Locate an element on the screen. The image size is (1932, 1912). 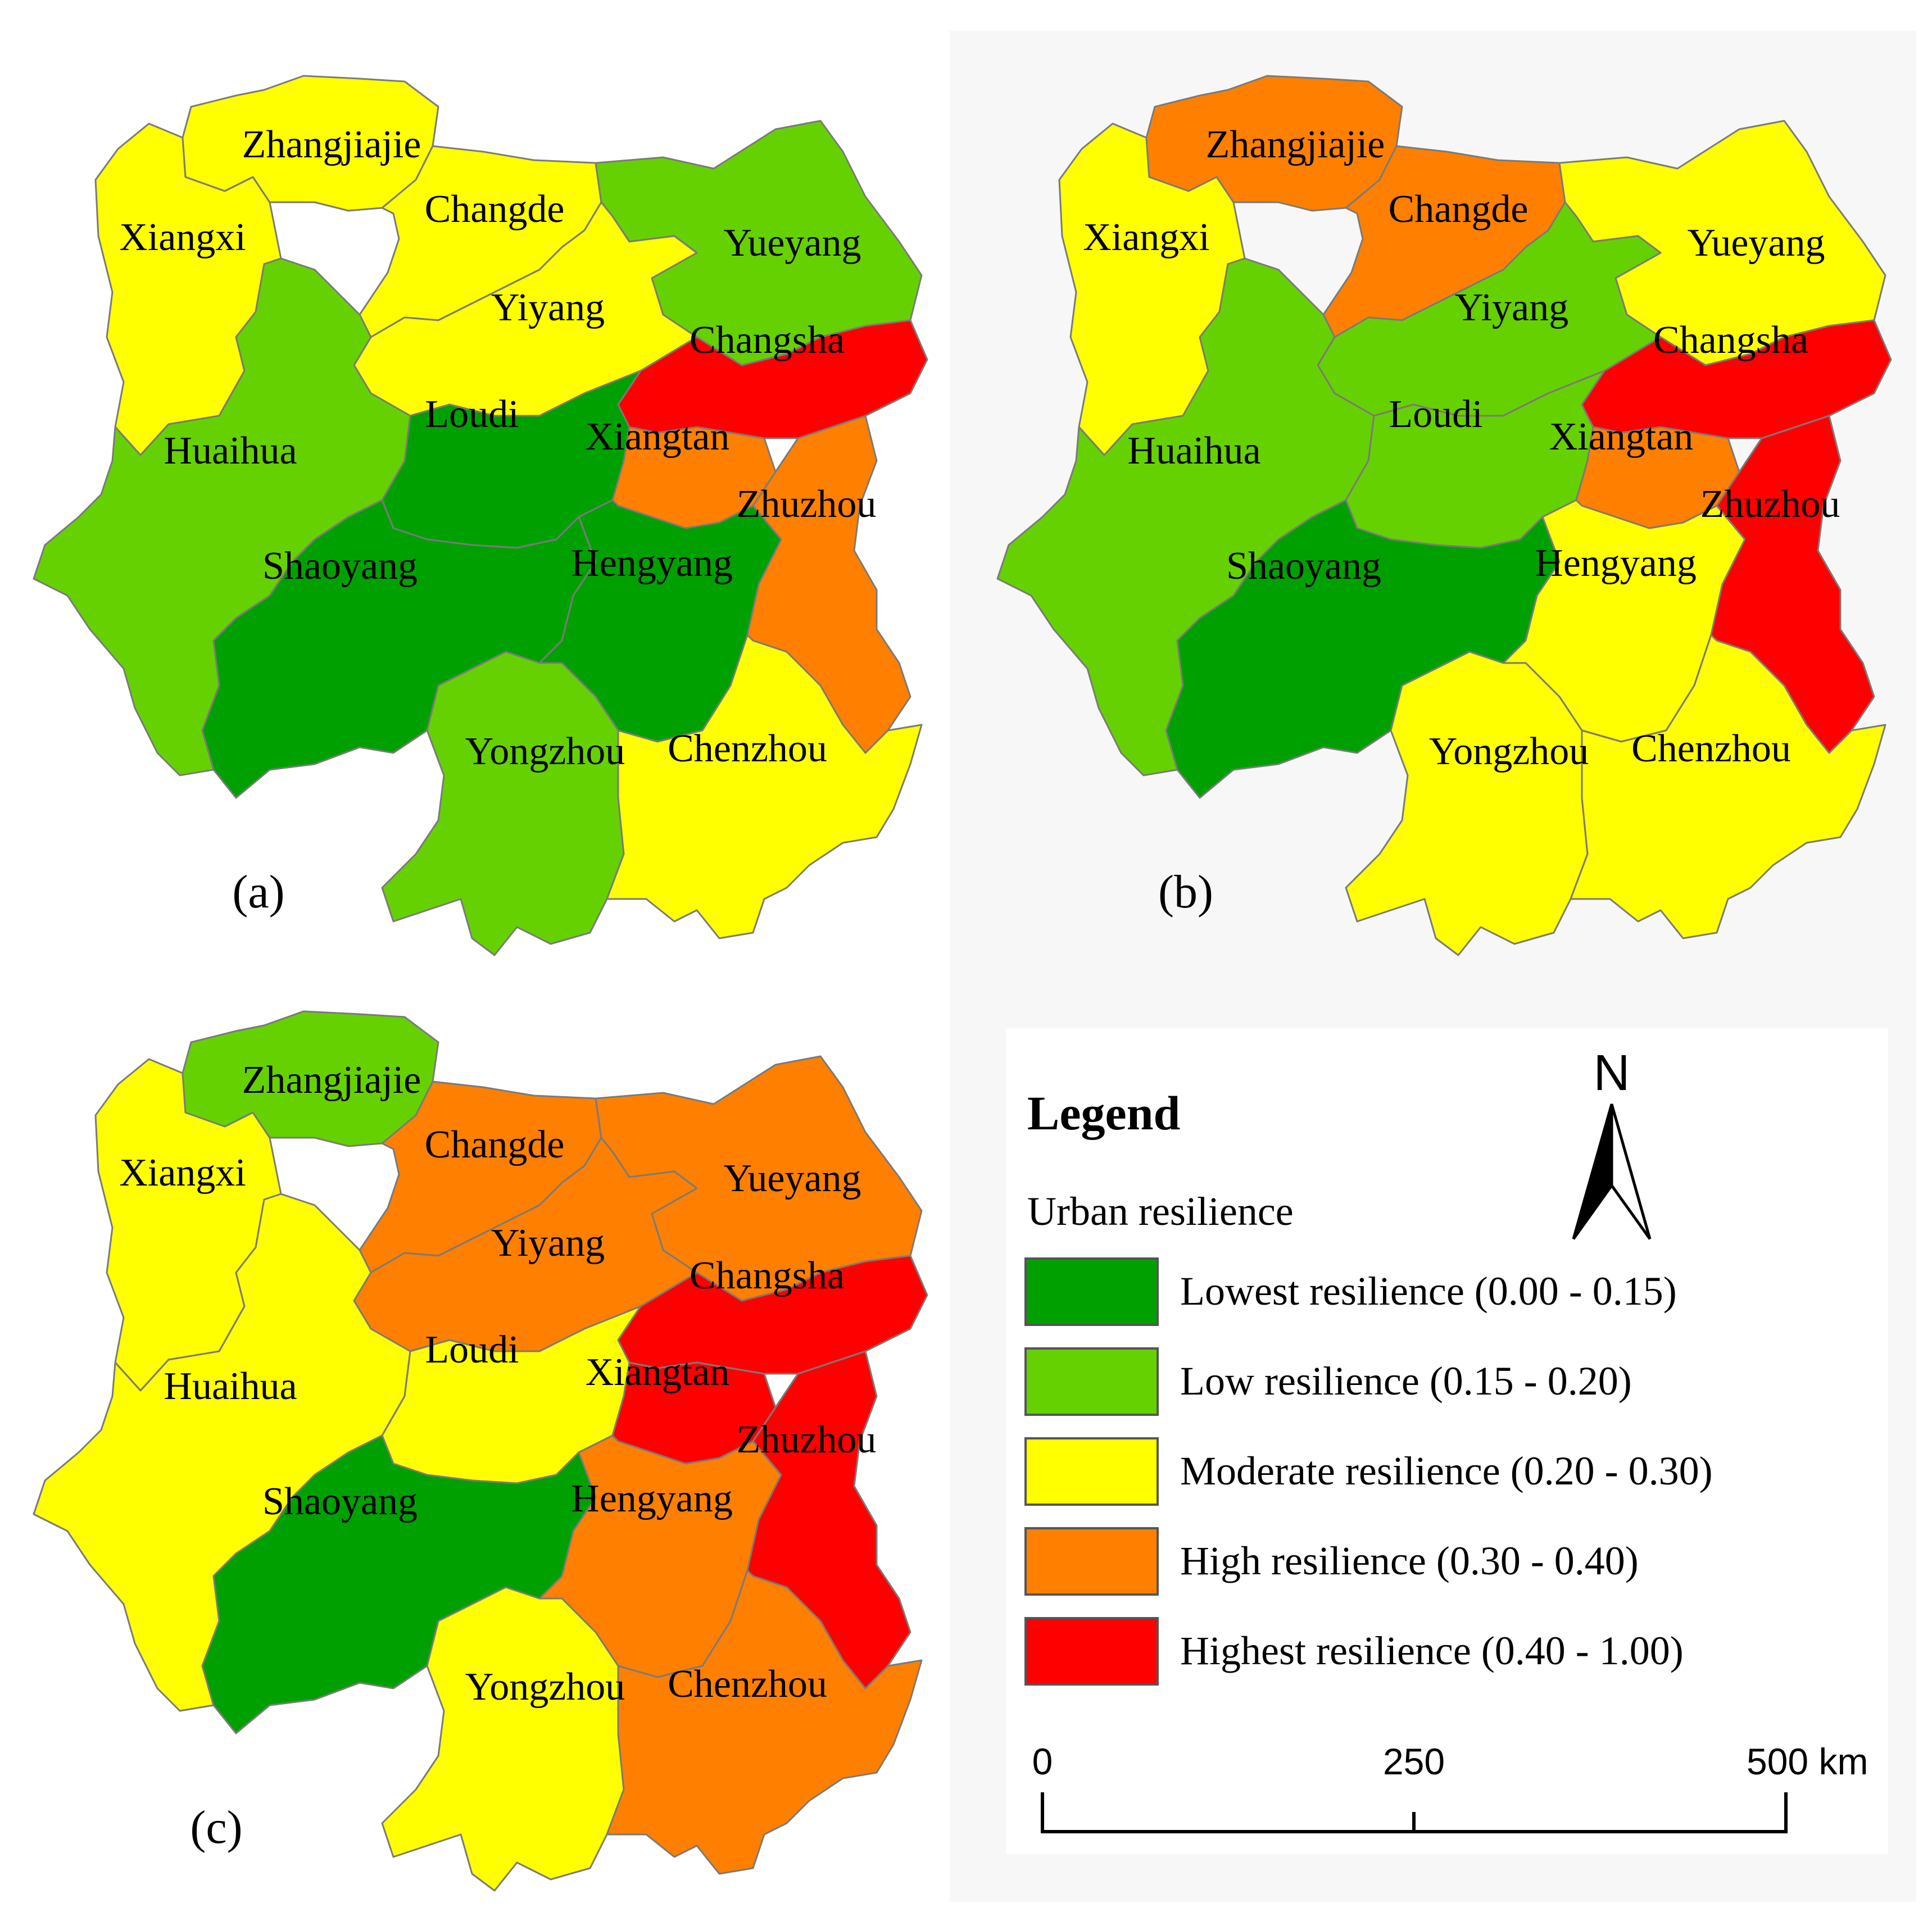
north-label: N is located at coordinates (1612, 1073).